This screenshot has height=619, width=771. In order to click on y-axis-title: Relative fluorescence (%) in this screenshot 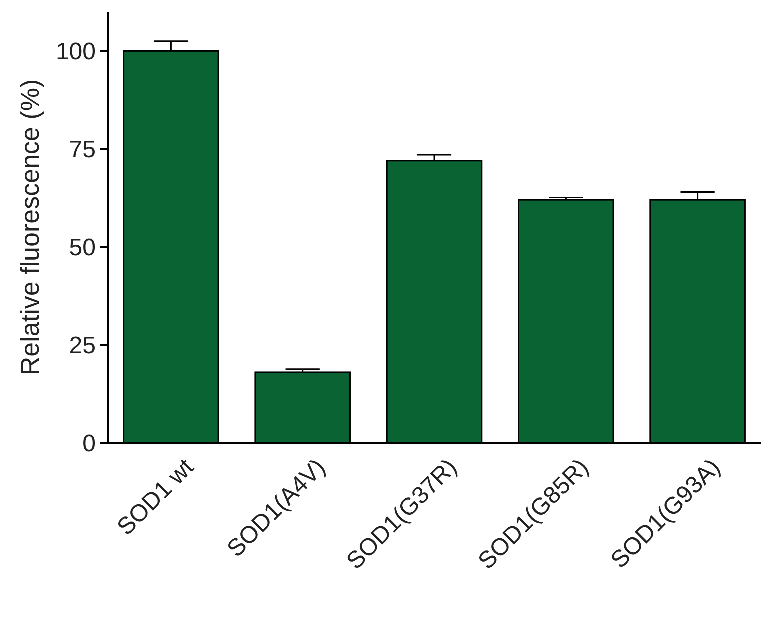, I will do `click(30, 227)`.